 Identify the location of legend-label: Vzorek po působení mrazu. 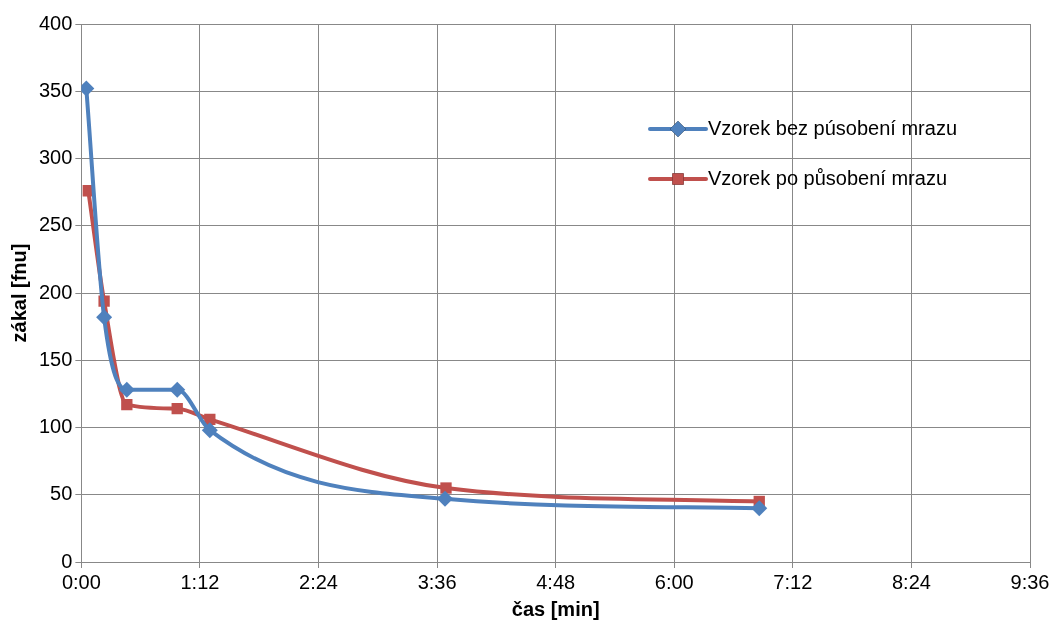
(828, 177).